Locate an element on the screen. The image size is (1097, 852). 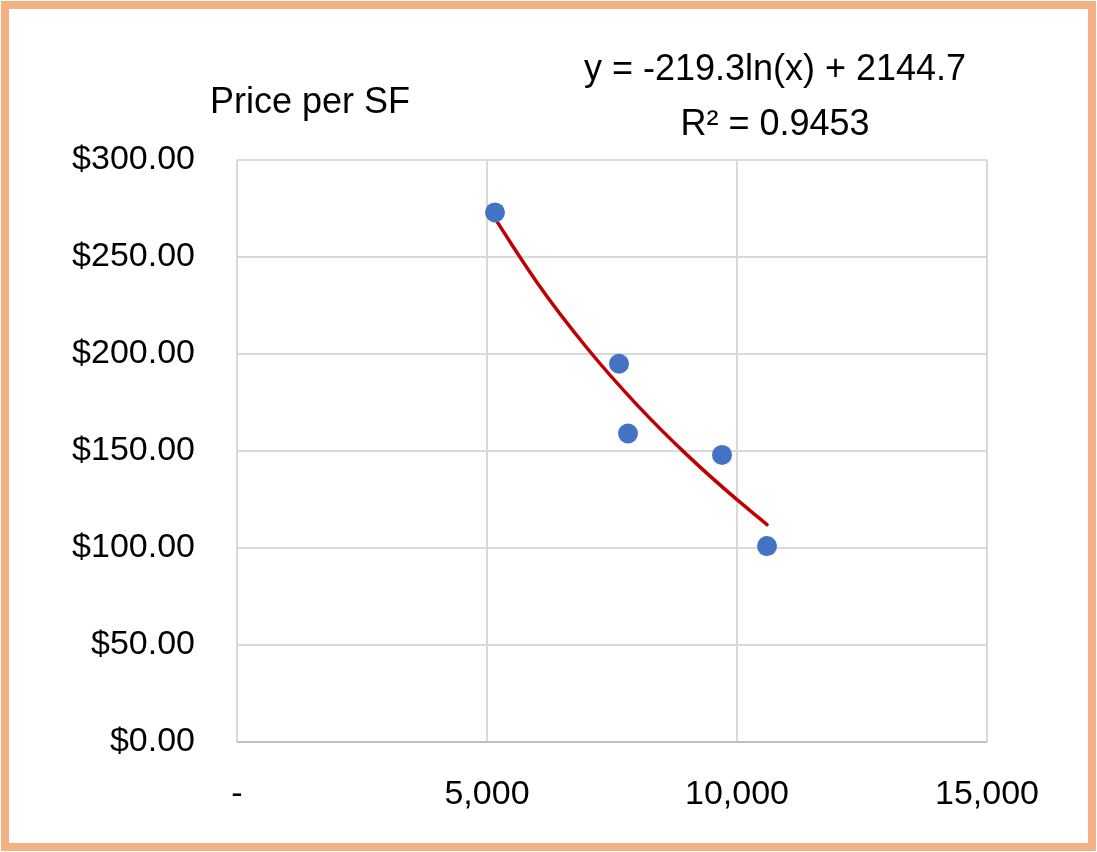
y-tick-label: $300.00 is located at coordinates (133, 156).